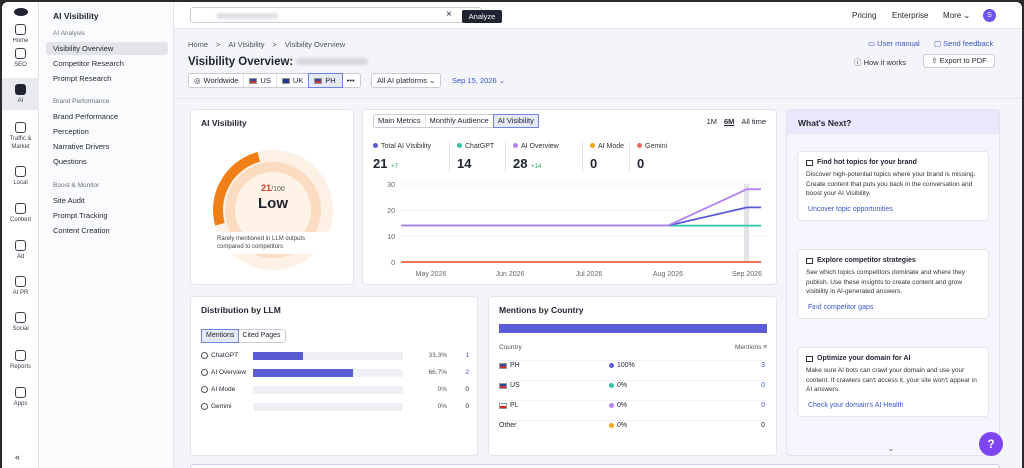  I want to click on rail-seo: SEO, so click(20, 58).